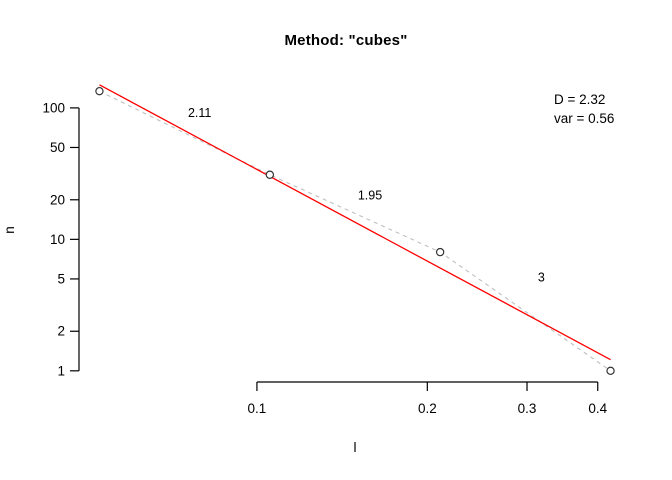 This screenshot has width=672, height=480. Describe the element at coordinates (257, 408) in the screenshot. I see `x-tick-label: 0.1` at that location.